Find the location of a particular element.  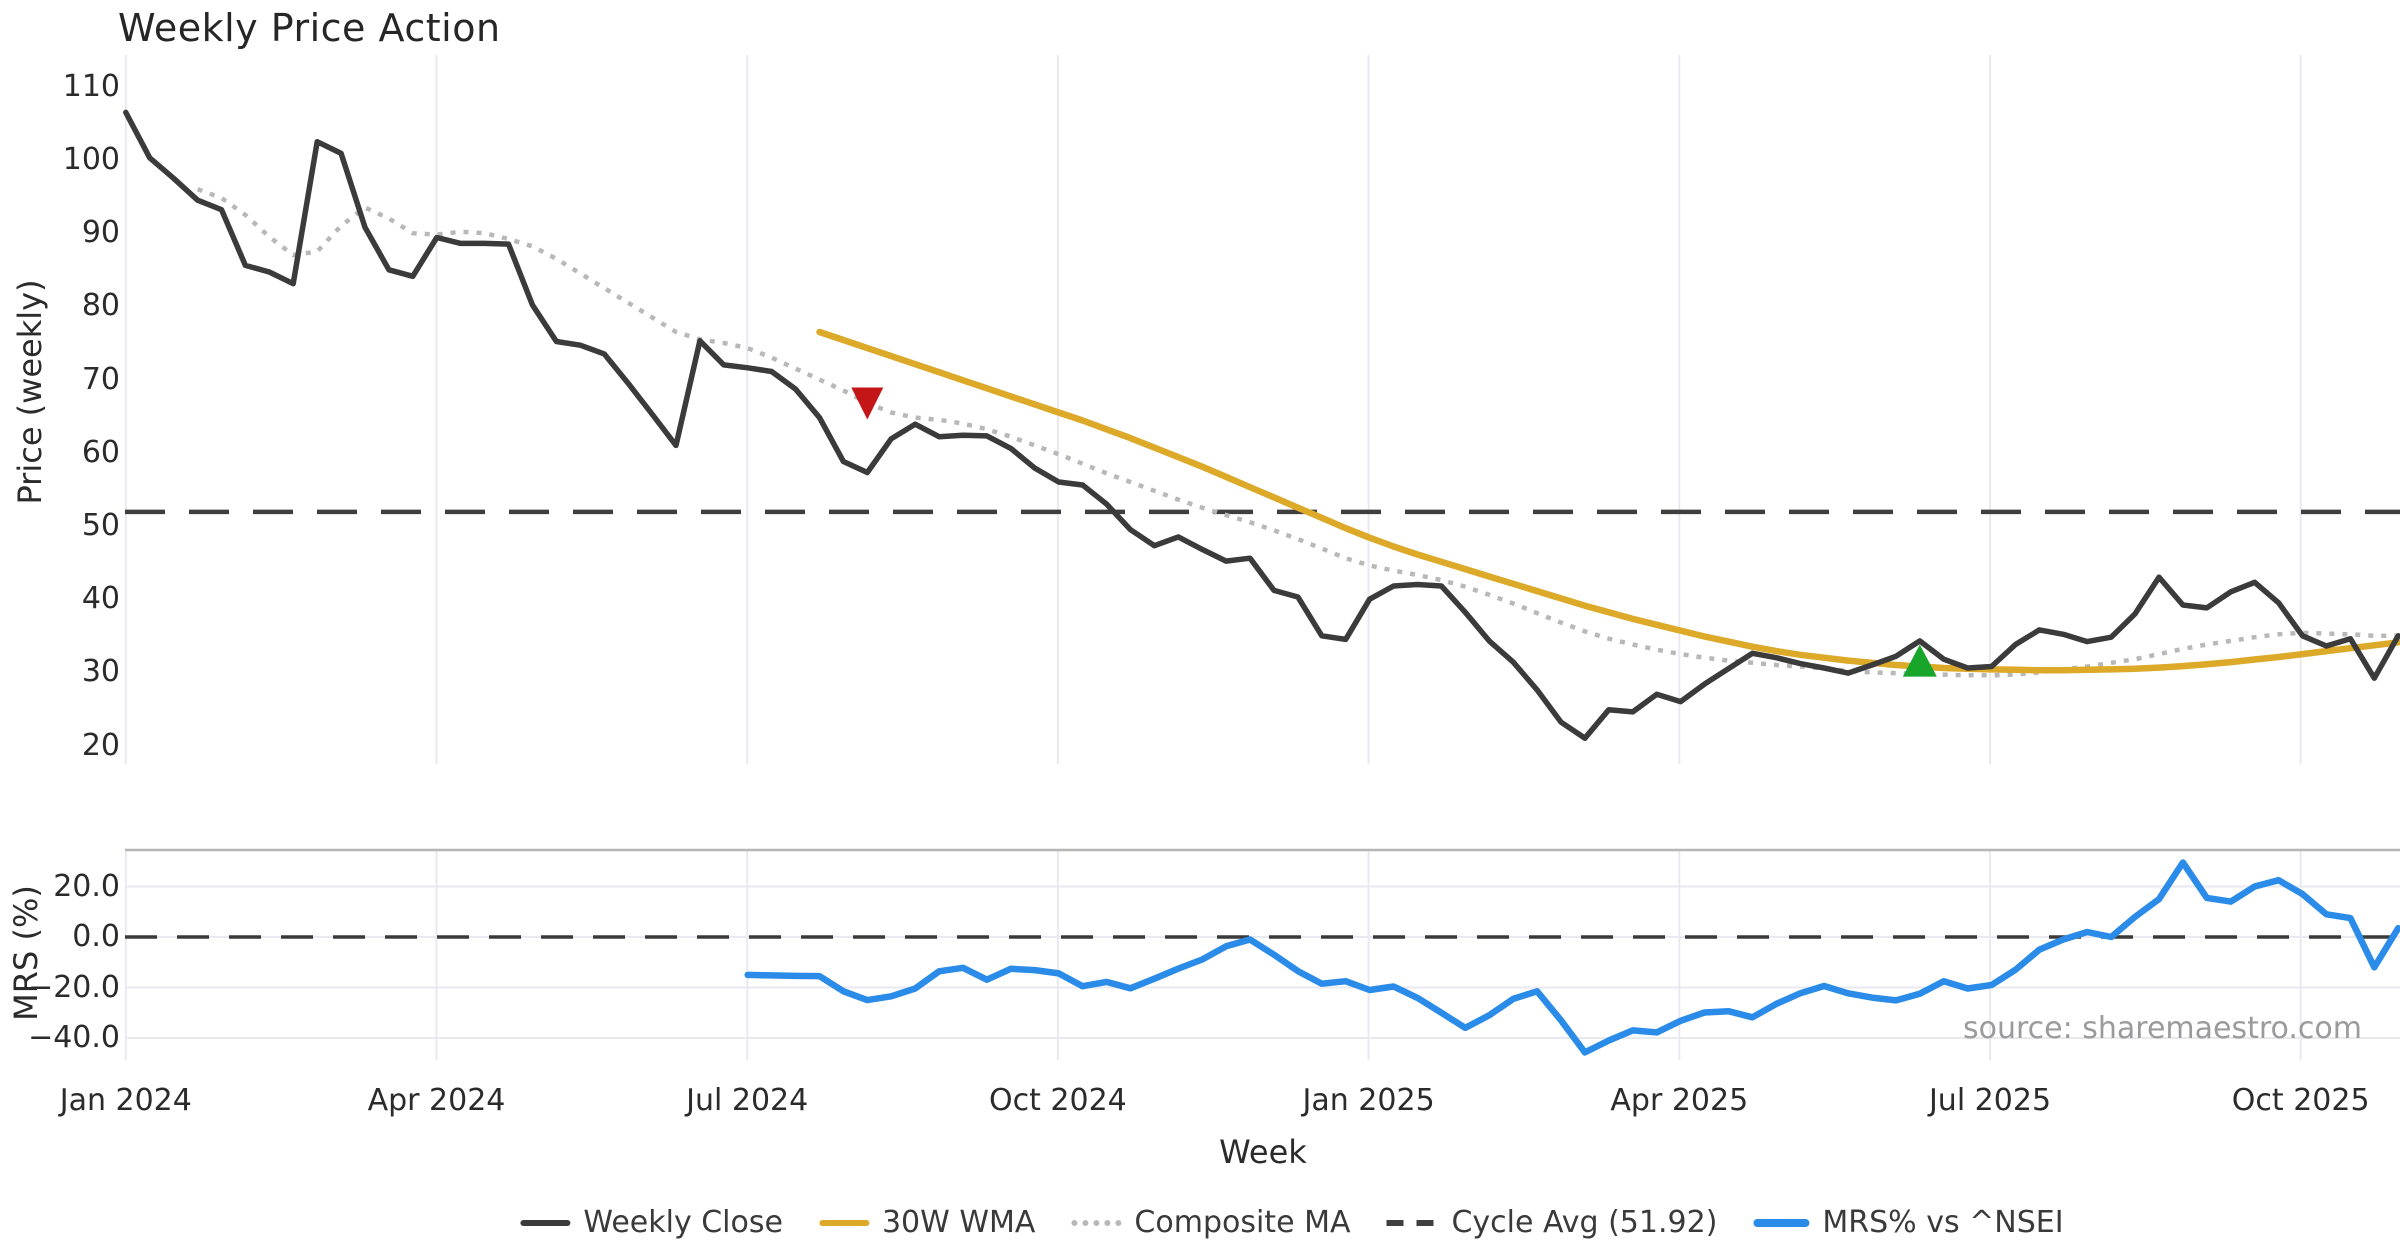

price-tick-label: 90 is located at coordinates (100, 233).